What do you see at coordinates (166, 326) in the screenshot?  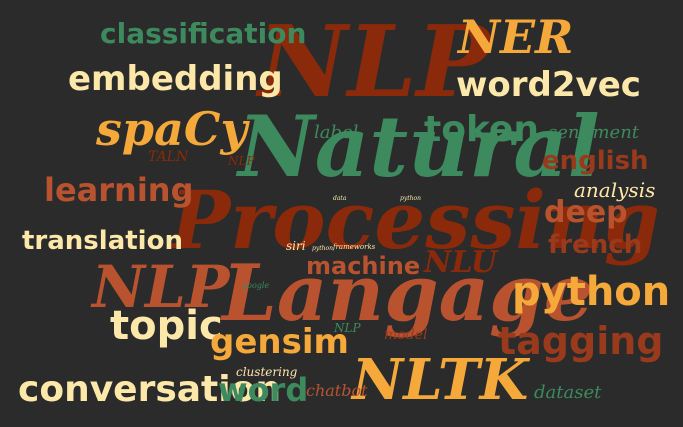 I see `word-topic: topic` at bounding box center [166, 326].